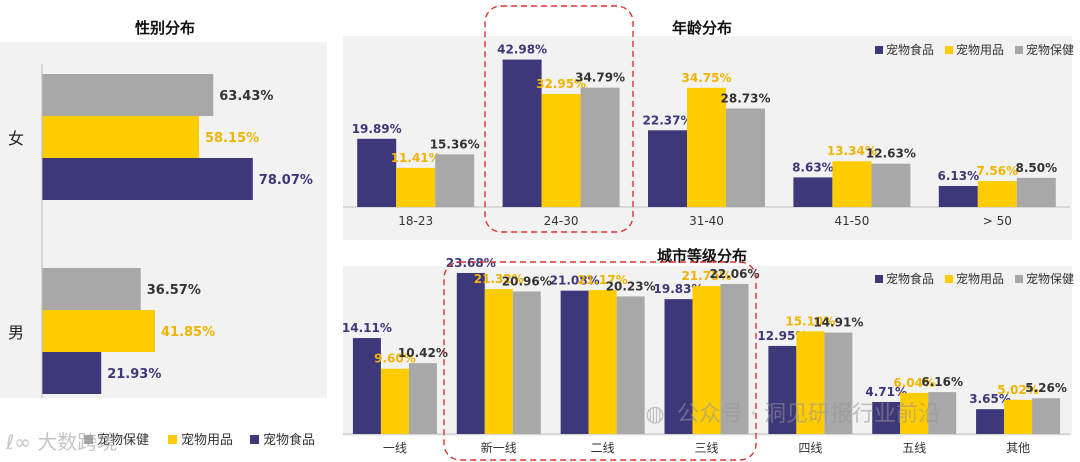 The height and width of the screenshot is (462, 1080). What do you see at coordinates (246, 96) in the screenshot?
I see `gender-data-label: 63.43%` at bounding box center [246, 96].